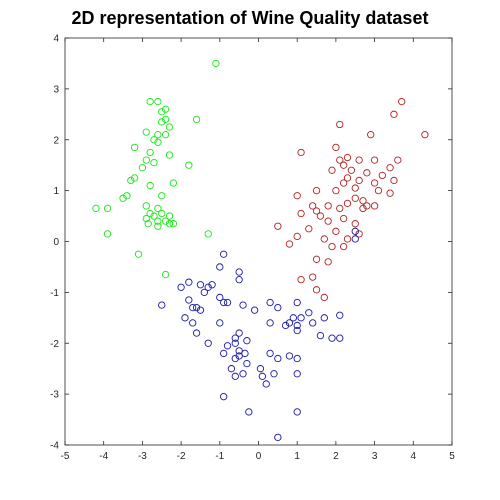 The width and height of the screenshot is (500, 500). Describe the element at coordinates (375, 456) in the screenshot. I see `x-tick-label: 3` at that location.